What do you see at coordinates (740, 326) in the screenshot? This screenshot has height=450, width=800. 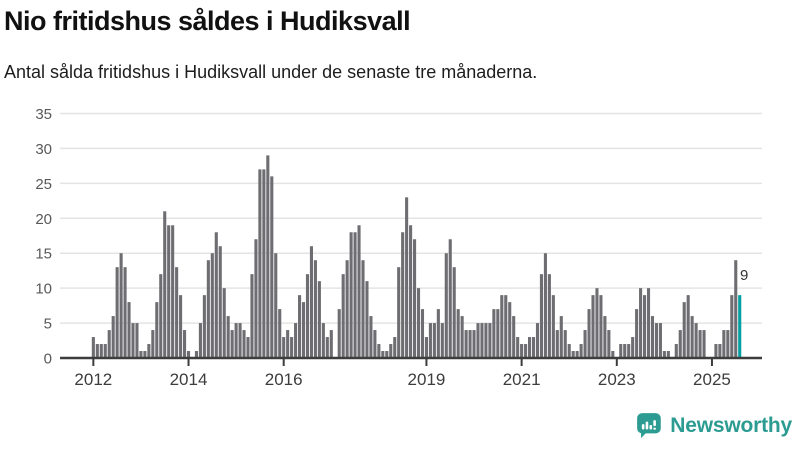 I see `highlight-bar` at bounding box center [740, 326].